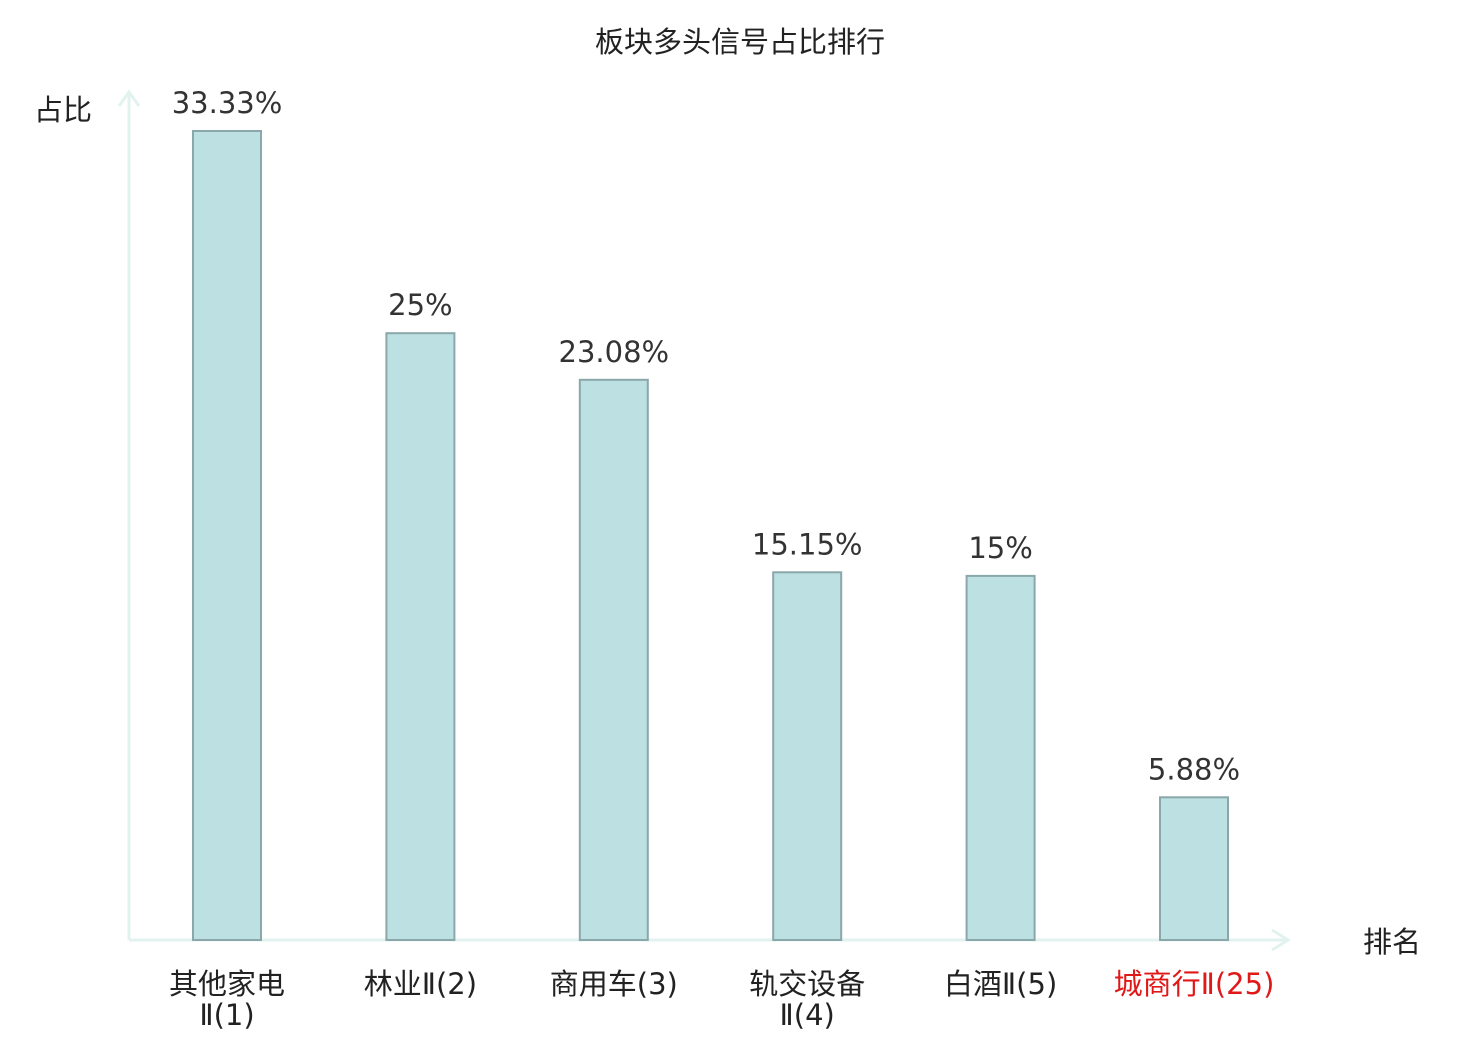 The height and width of the screenshot is (1040, 1480). I want to click on category-label-4: 轨交设备, so click(807, 984).